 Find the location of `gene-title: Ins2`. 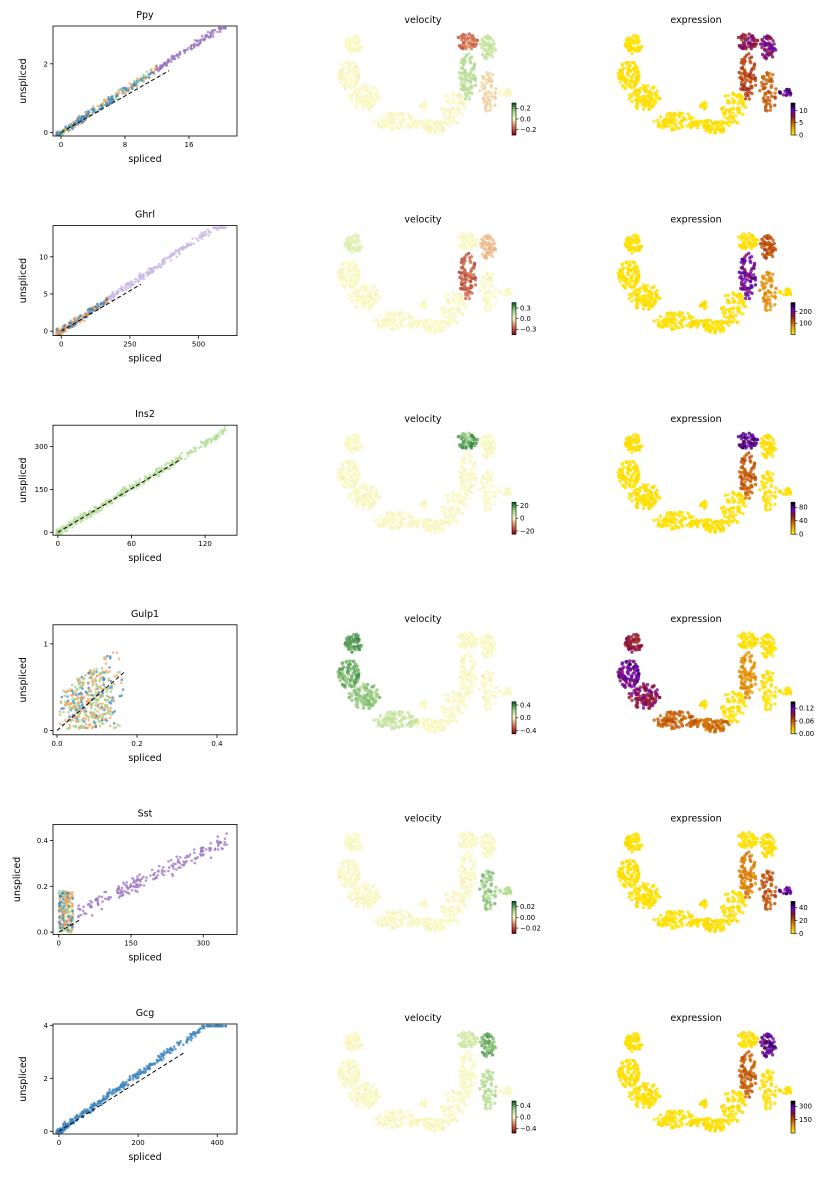

gene-title: Ins2 is located at coordinates (145, 414).